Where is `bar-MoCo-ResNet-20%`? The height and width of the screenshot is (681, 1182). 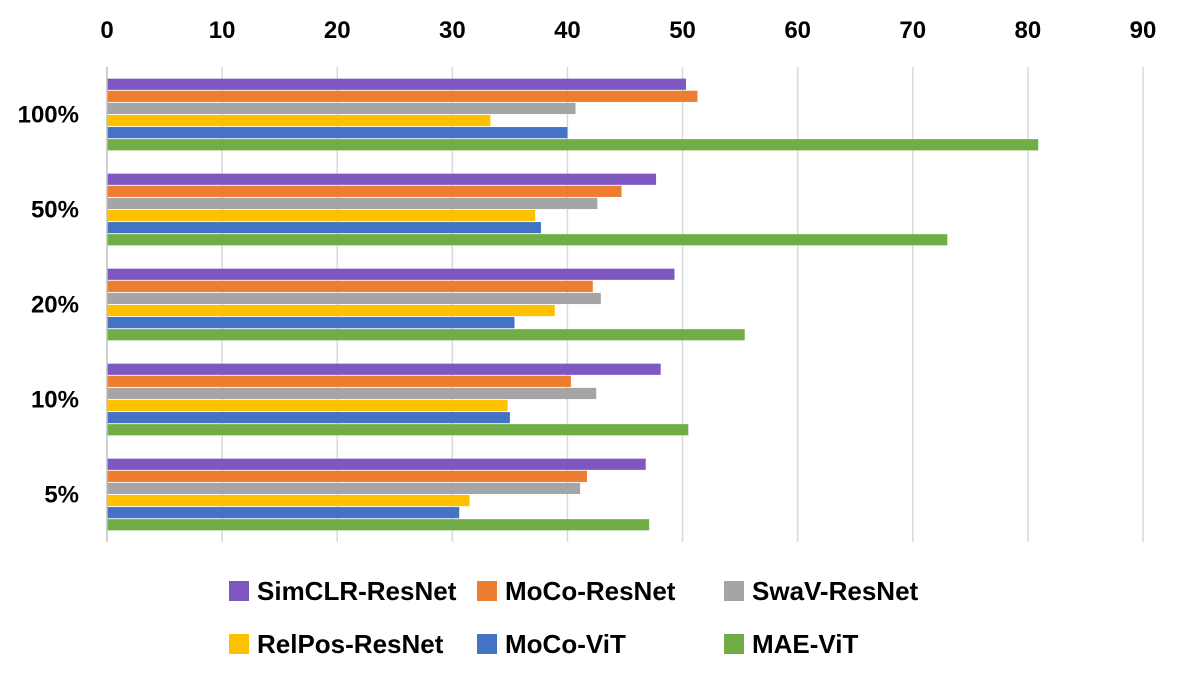
bar-MoCo-ResNet-20% is located at coordinates (350, 286).